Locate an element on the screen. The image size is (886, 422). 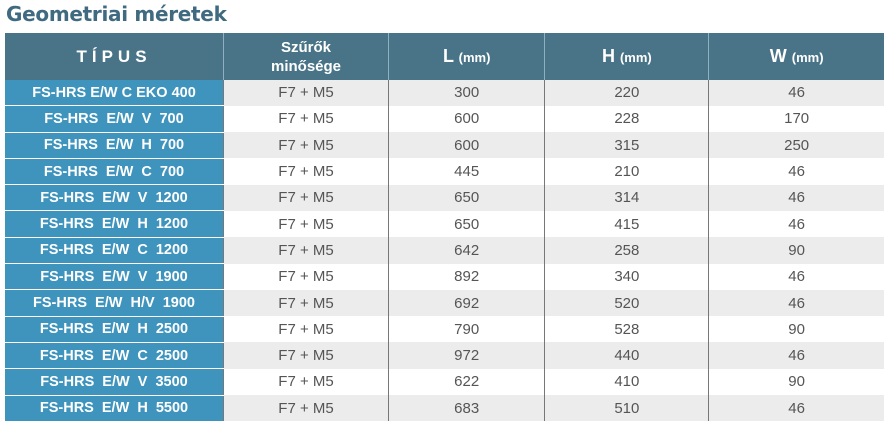
header-w: W (mm) is located at coordinates (796, 56).